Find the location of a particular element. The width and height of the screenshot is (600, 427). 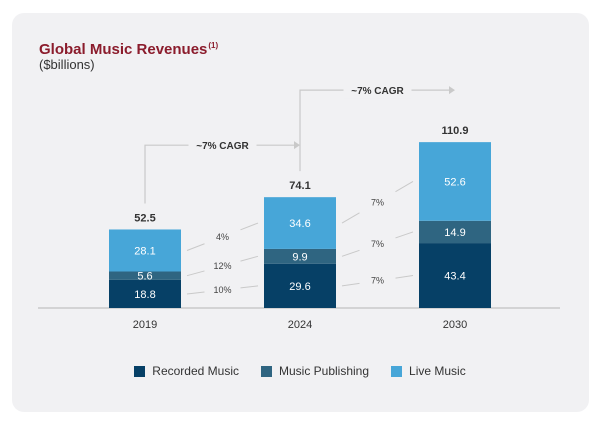

total-label-2030: 110.9 is located at coordinates (455, 131).